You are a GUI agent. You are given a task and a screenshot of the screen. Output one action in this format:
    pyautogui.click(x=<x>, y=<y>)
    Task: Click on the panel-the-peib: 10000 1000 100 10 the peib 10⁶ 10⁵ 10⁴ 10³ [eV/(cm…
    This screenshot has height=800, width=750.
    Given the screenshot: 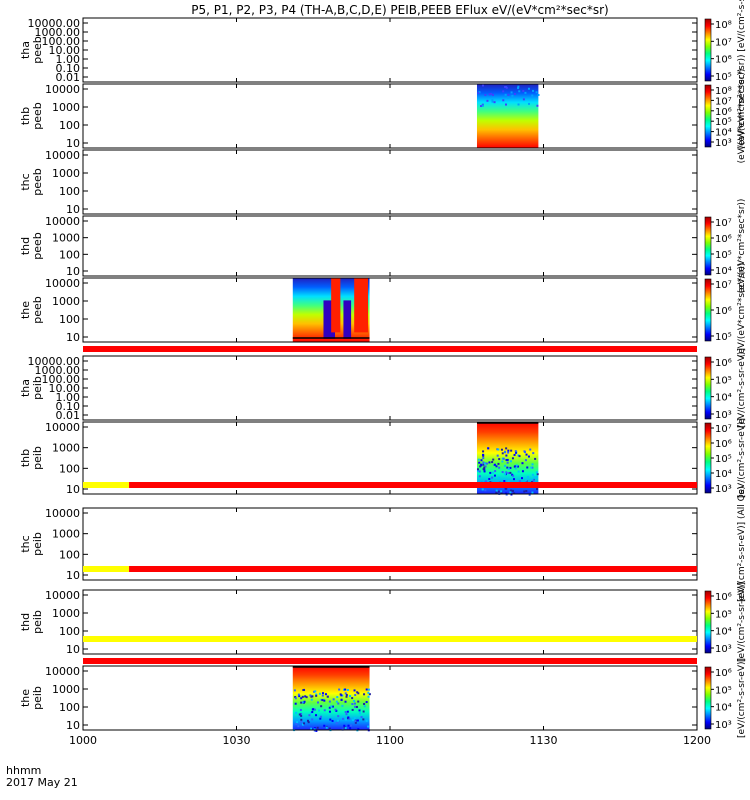 What is the action you would take?
    pyautogui.click(x=383, y=698)
    